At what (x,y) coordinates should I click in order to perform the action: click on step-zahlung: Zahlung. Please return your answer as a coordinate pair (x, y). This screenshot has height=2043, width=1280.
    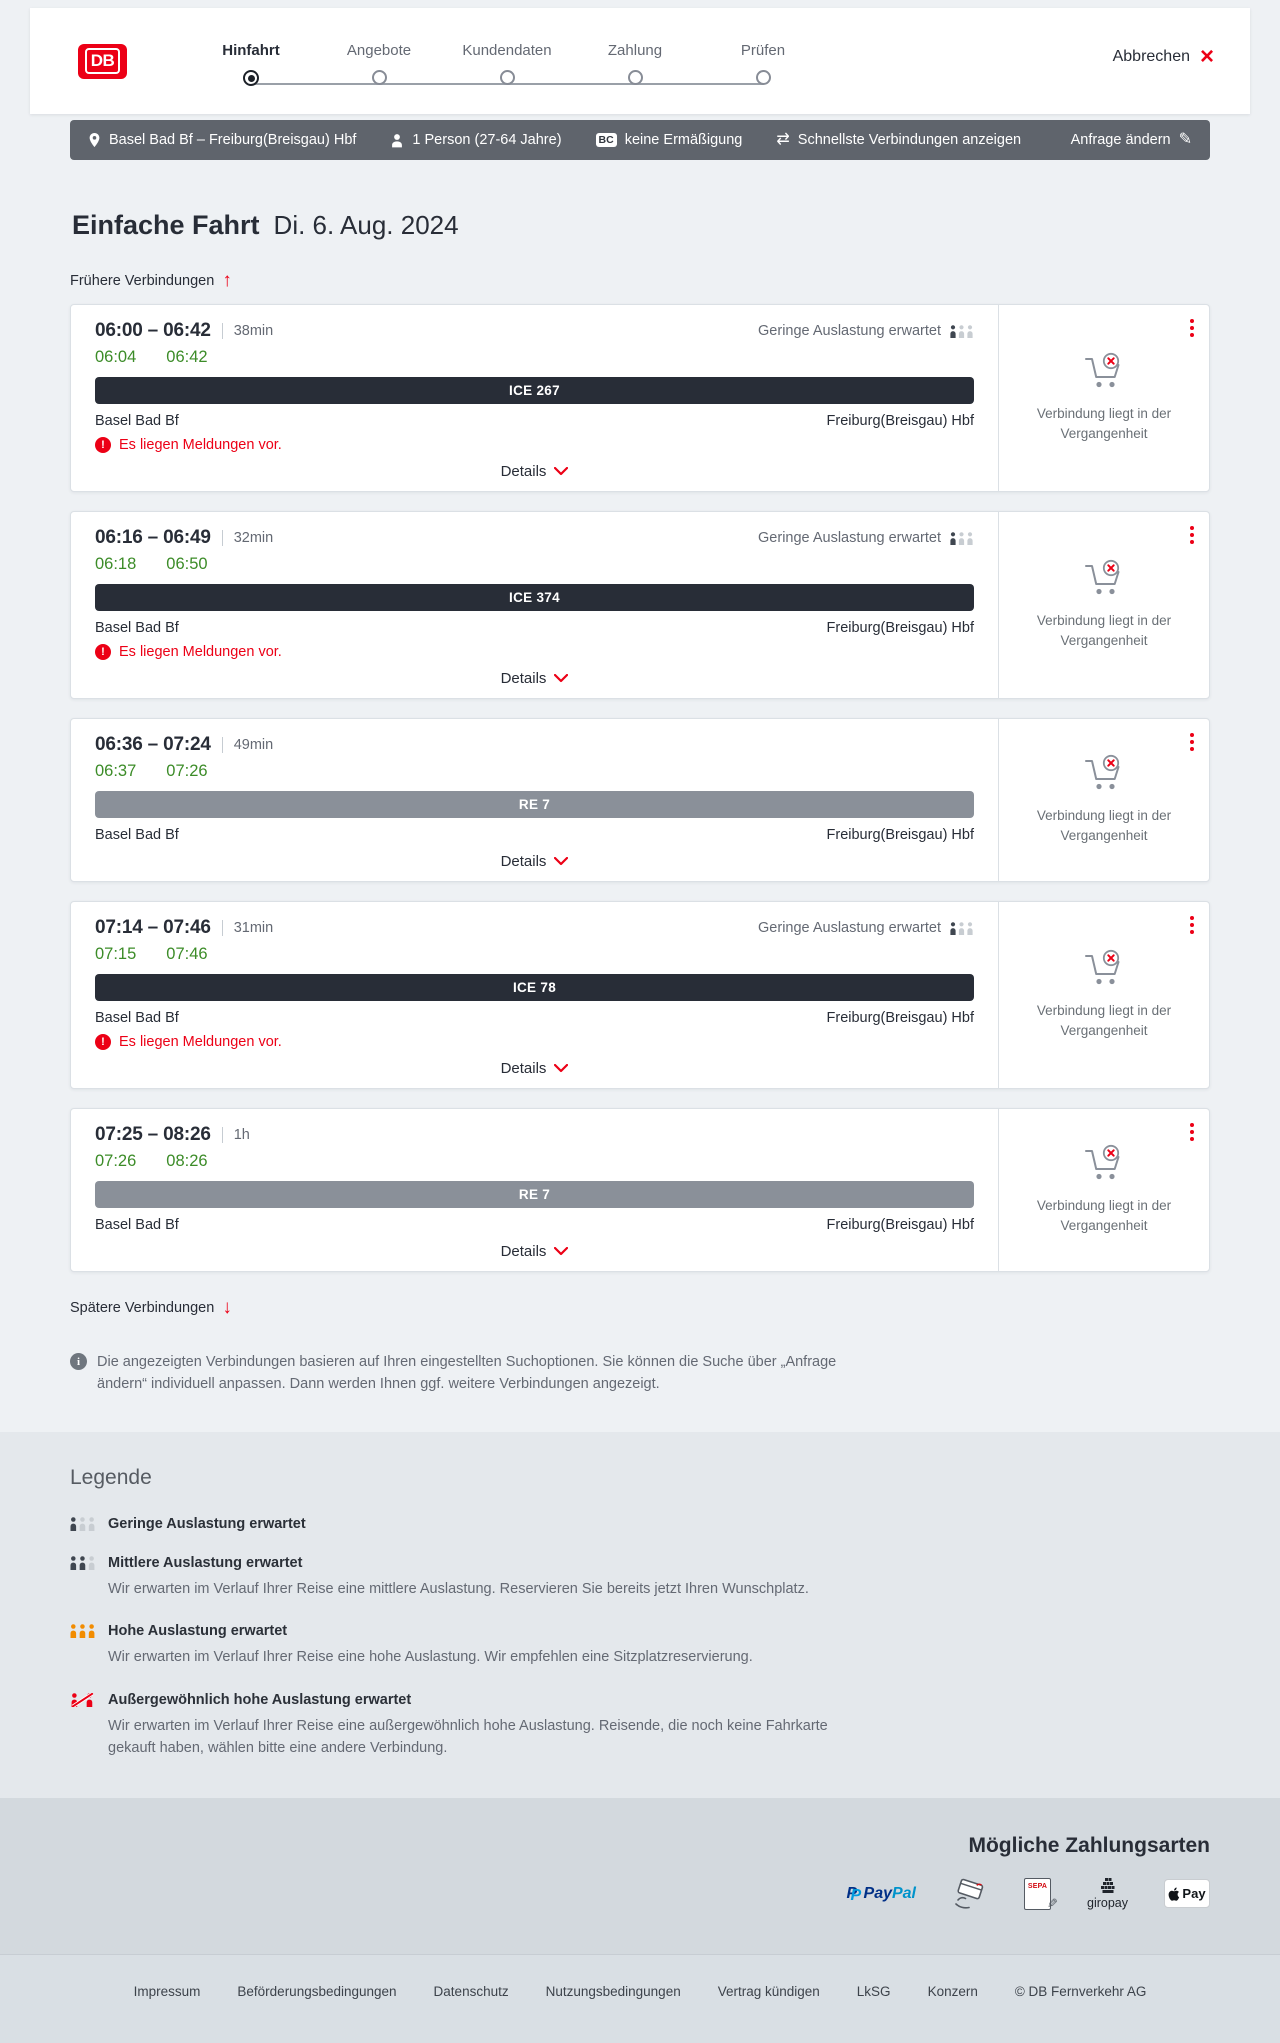
    Looking at the image, I should click on (635, 64).